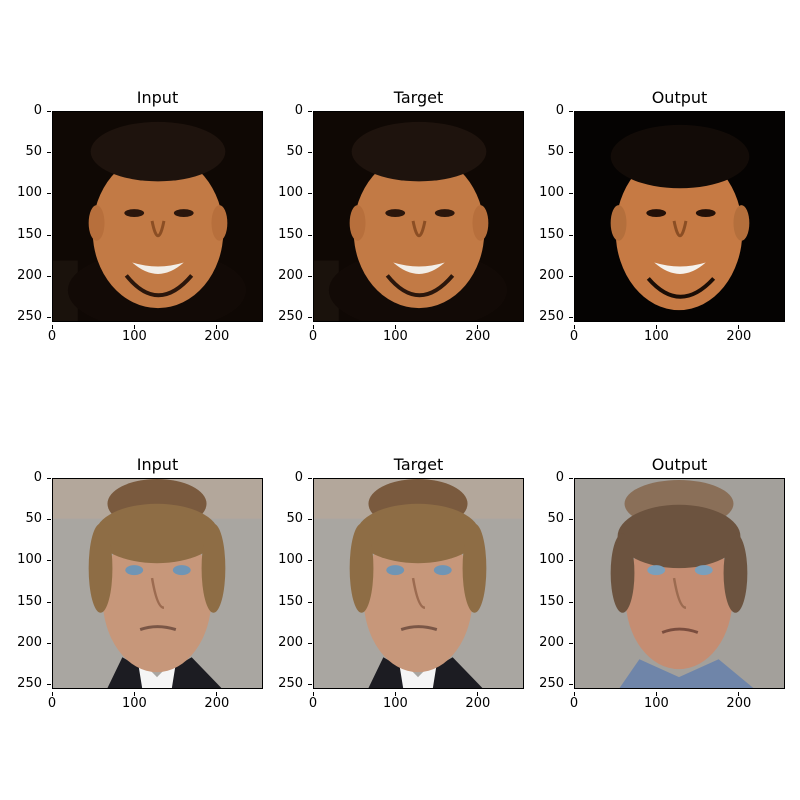 The height and width of the screenshot is (800, 800). I want to click on panel-row1-target: Target, so click(418, 205).